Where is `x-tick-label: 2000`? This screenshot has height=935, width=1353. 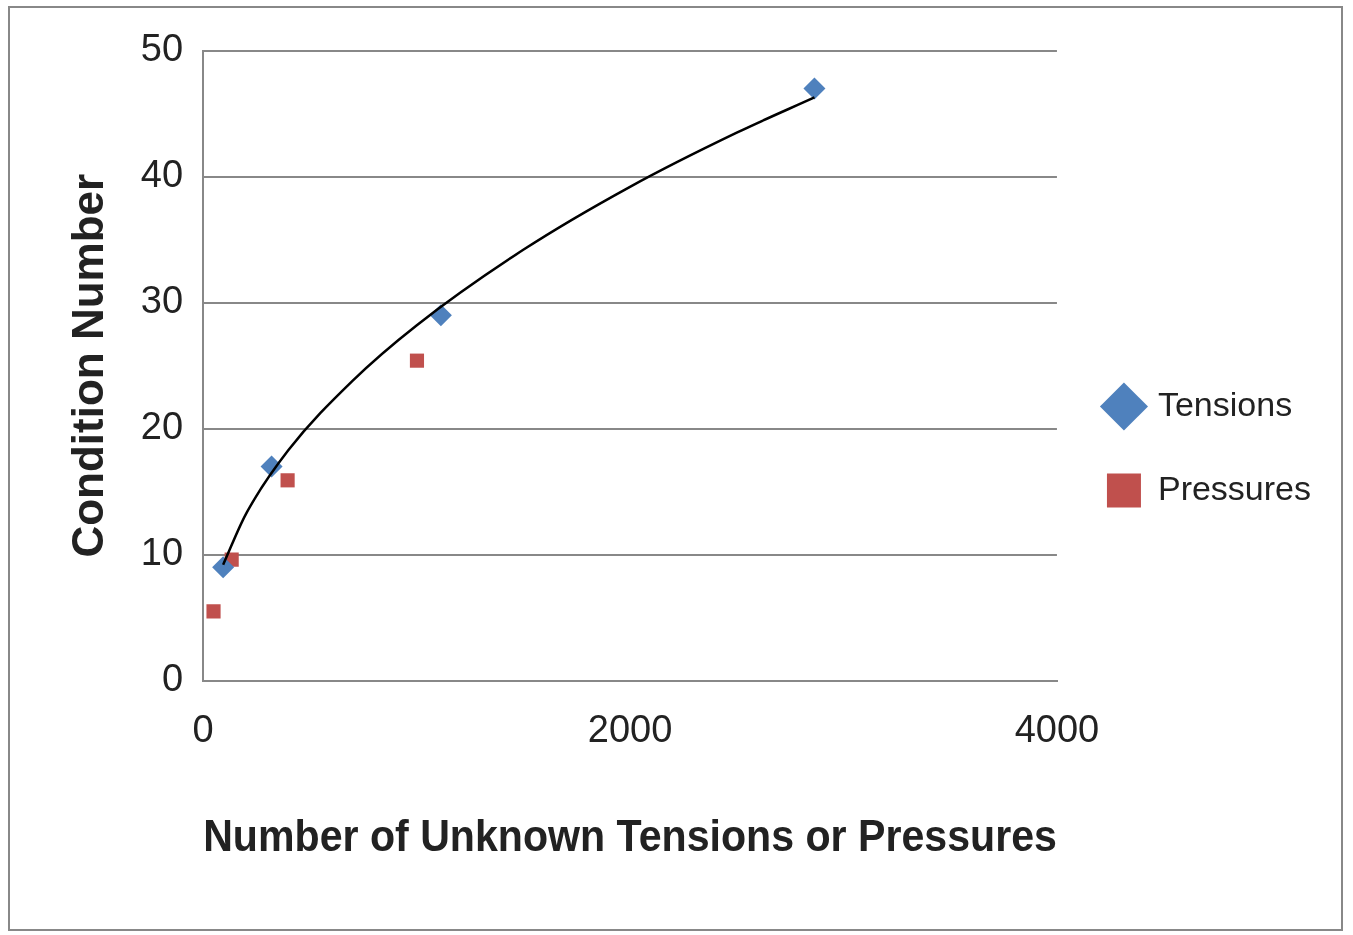
x-tick-label: 2000 is located at coordinates (630, 728).